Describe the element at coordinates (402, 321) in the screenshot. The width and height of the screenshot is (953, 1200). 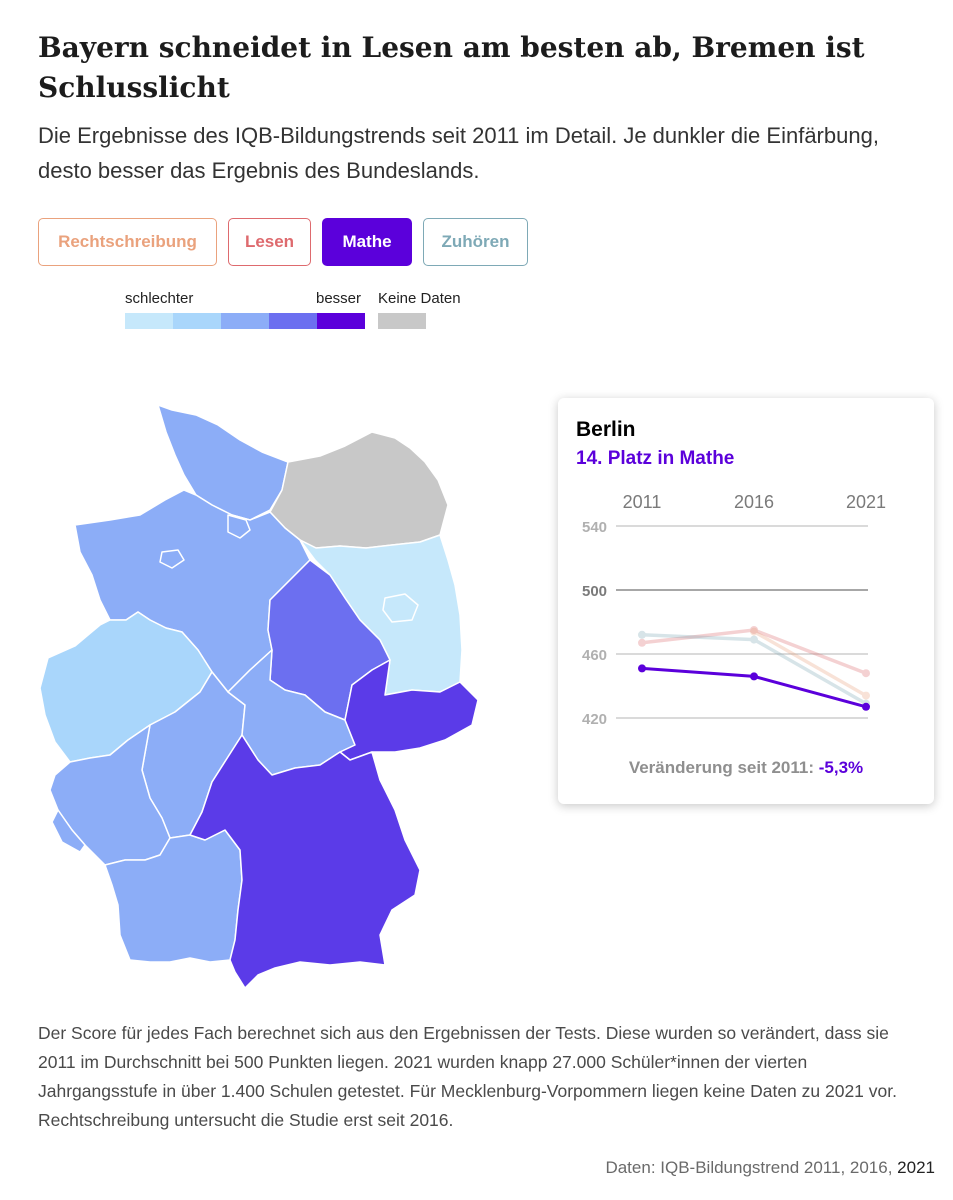
I see `legend-nodata-swatch` at that location.